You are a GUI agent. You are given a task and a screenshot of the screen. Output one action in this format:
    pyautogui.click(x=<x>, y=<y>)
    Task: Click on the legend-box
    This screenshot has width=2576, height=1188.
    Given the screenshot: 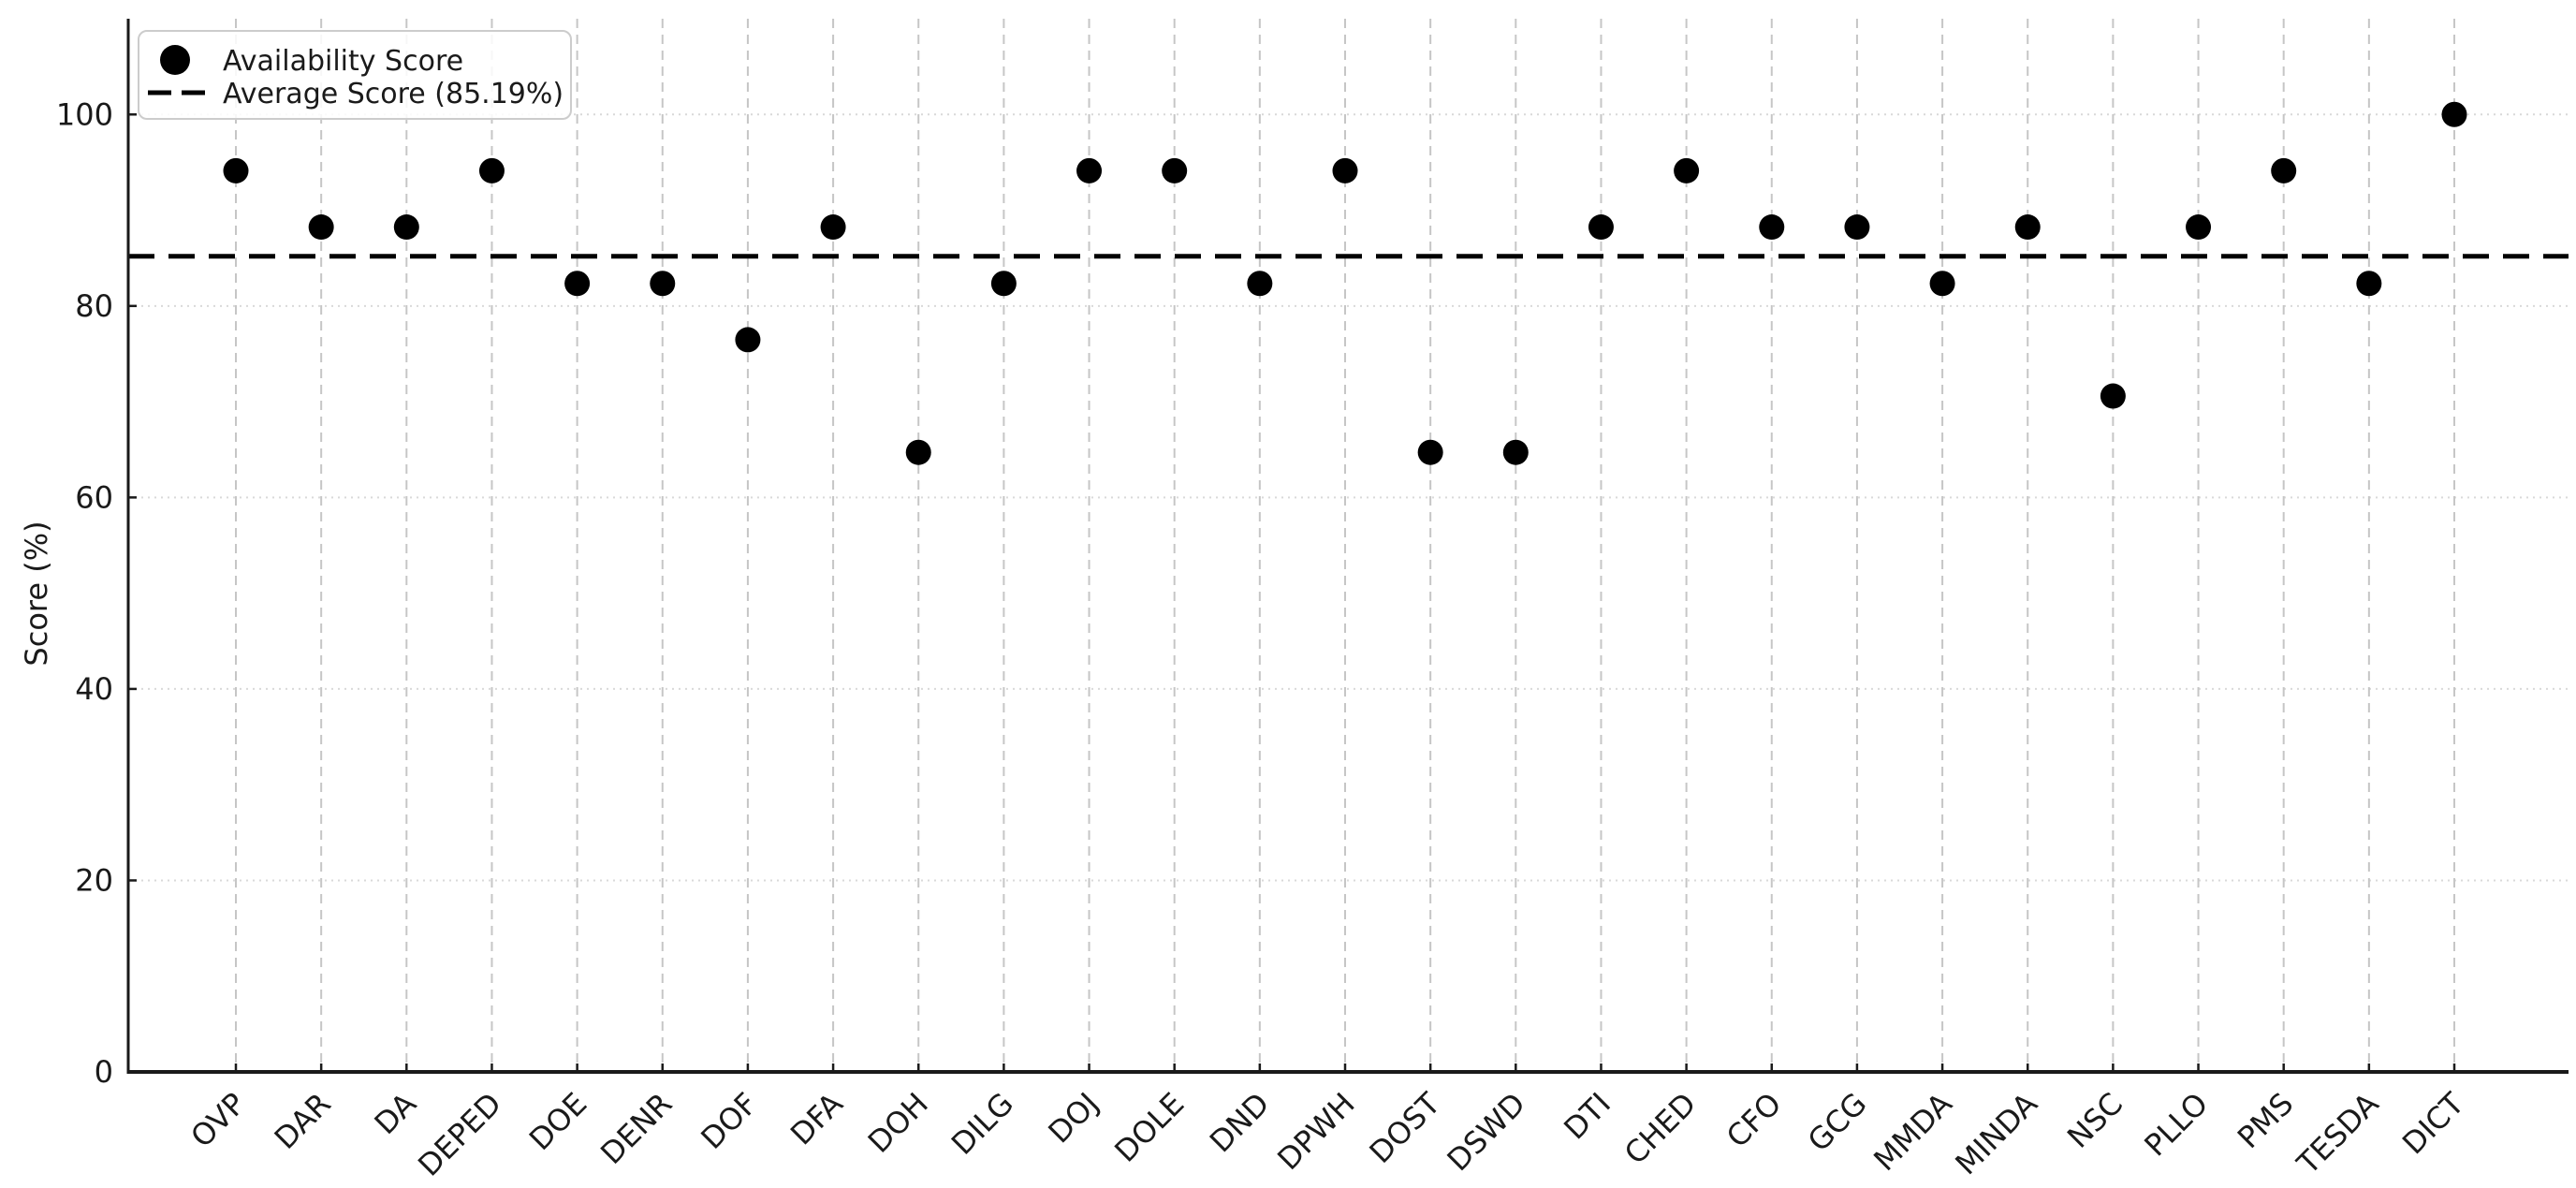 What is the action you would take?
    pyautogui.click(x=355, y=75)
    